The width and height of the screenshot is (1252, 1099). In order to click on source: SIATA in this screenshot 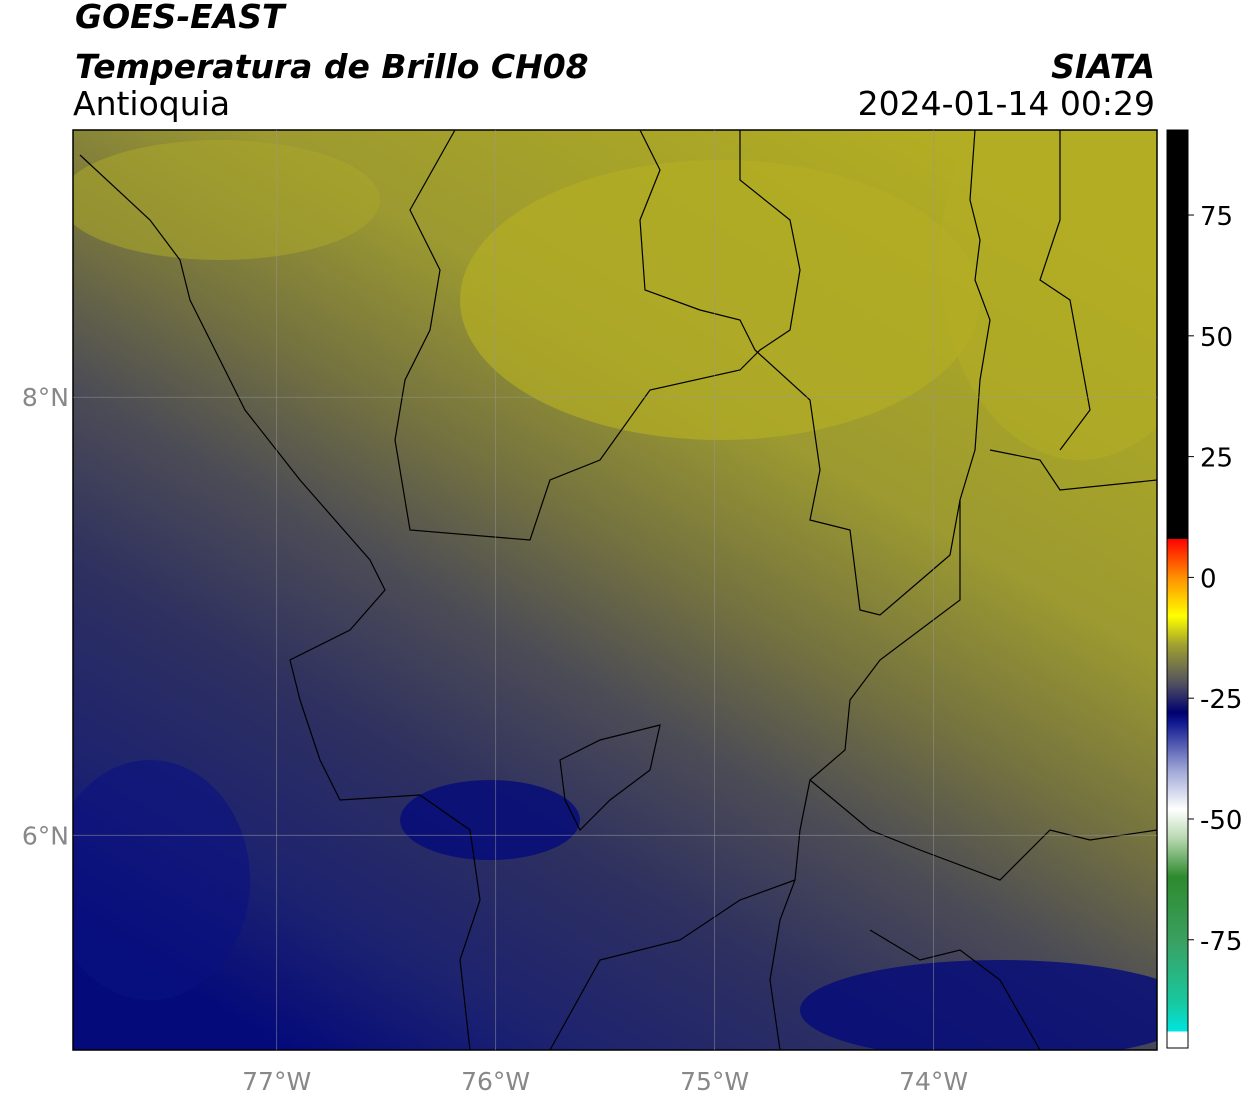, I will do `click(1103, 66)`.